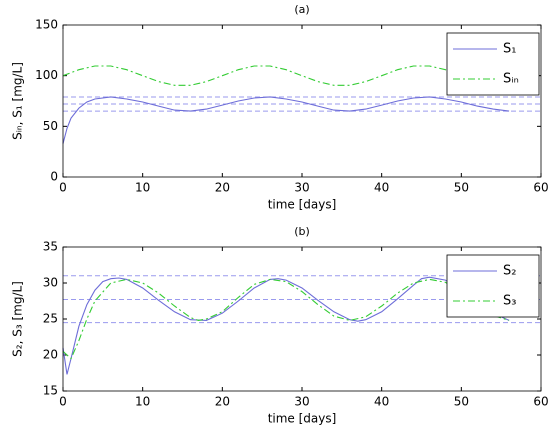  I want to click on y-tick-label: 100, so click(46, 75).